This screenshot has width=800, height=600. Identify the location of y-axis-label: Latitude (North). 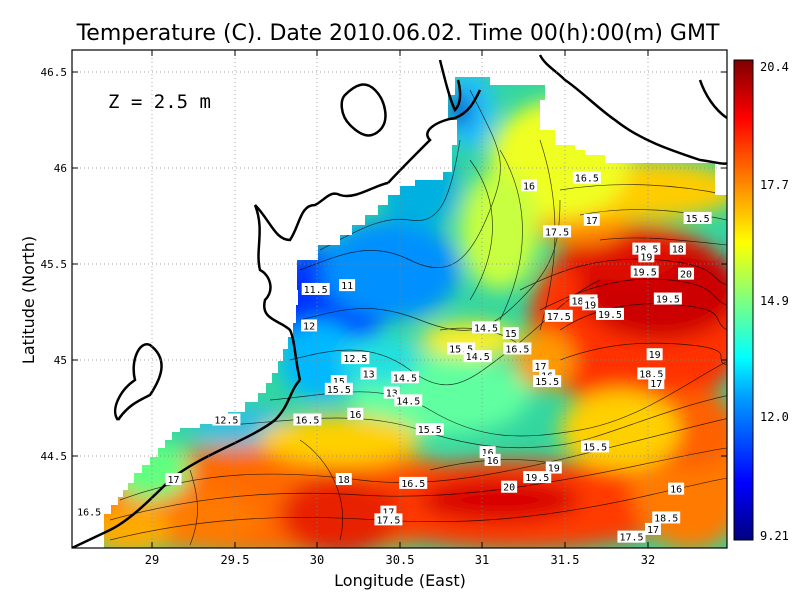
(28, 300).